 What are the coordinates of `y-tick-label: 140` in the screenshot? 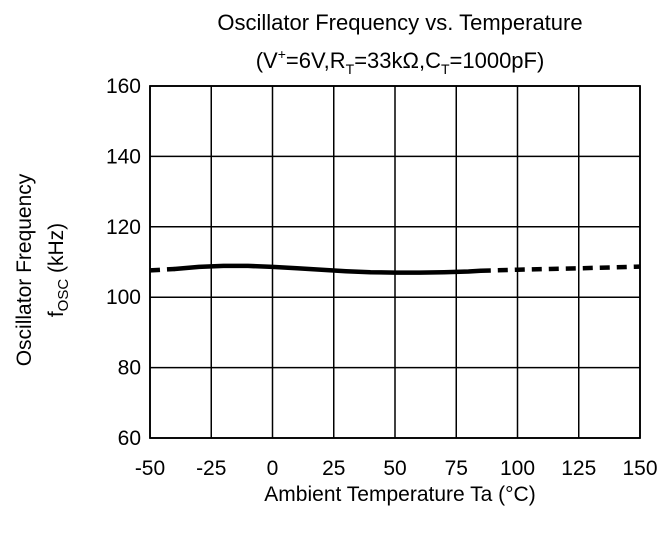 It's located at (123, 156).